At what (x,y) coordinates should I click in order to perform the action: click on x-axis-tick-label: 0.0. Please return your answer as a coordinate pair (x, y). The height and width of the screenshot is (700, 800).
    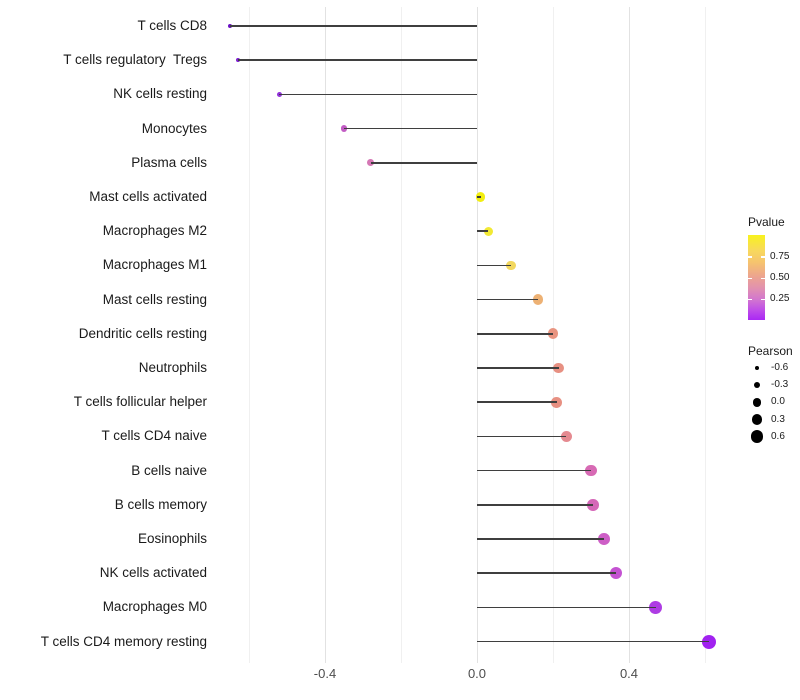
    Looking at the image, I should click on (477, 673).